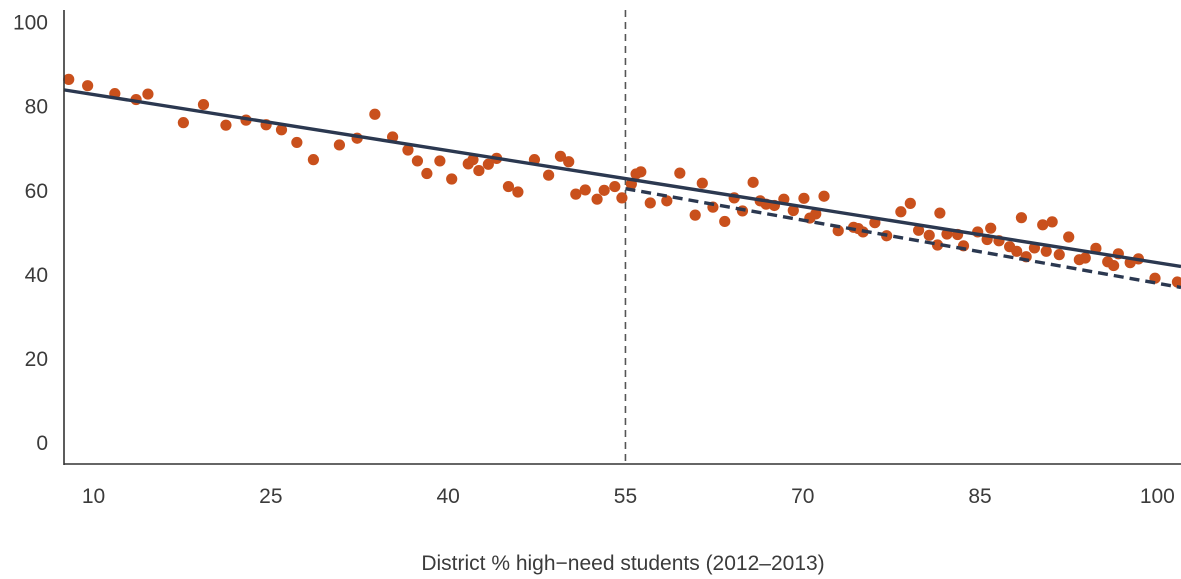  I want to click on dashed-trend-line, so click(903, 238).